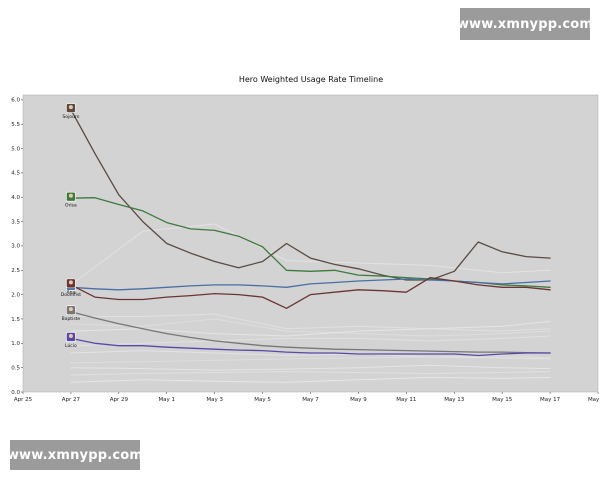 This screenshot has width=600, height=480. Describe the element at coordinates (358, 400) in the screenshot. I see `x-tick-label: May 9` at that location.